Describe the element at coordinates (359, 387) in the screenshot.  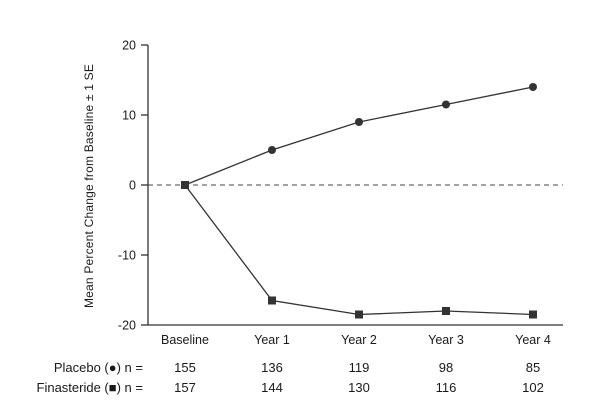
I see `count-value: 130` at that location.